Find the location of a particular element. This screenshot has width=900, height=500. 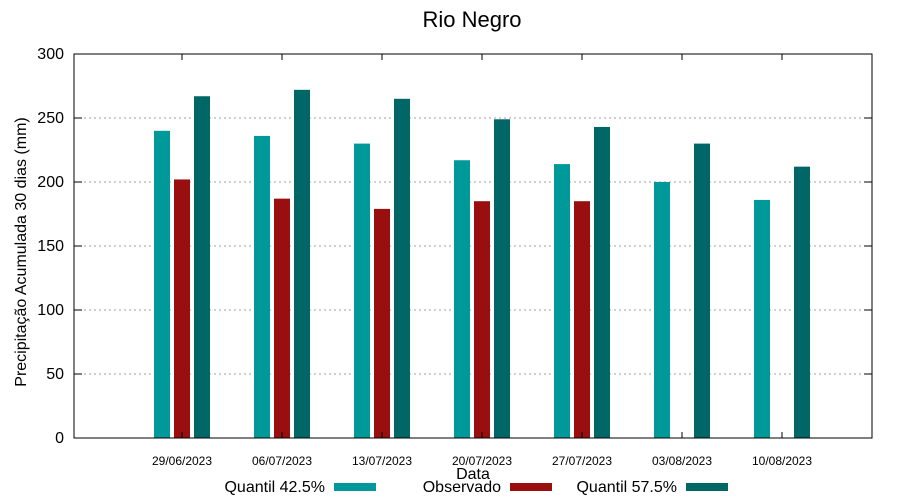

y-tick-label: 250 is located at coordinates (50, 118).